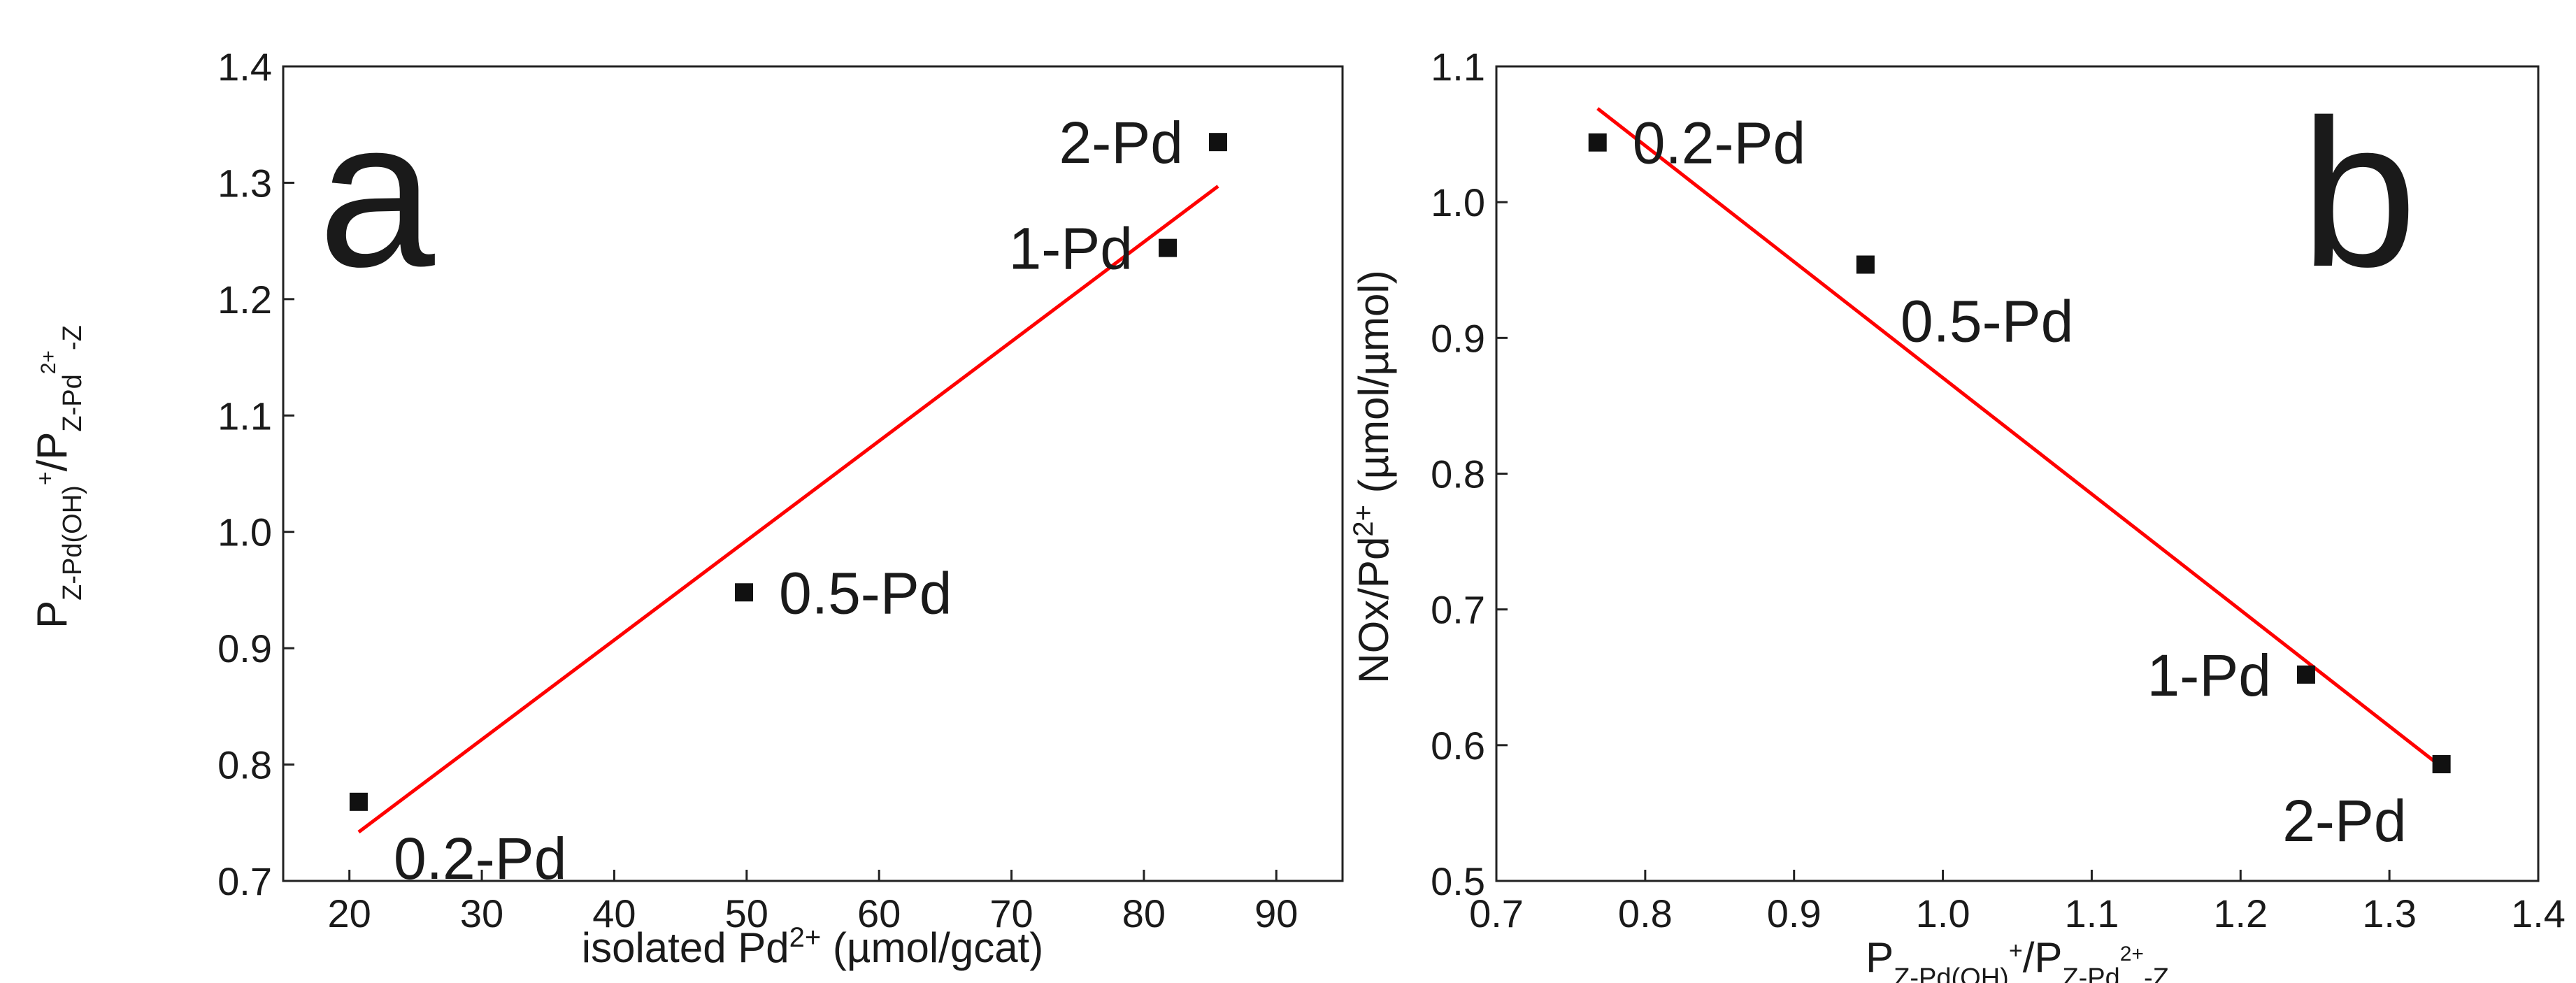 The image size is (2576, 983). What do you see at coordinates (1943, 913) in the screenshot?
I see `x-tick-label-b: 1.0` at bounding box center [1943, 913].